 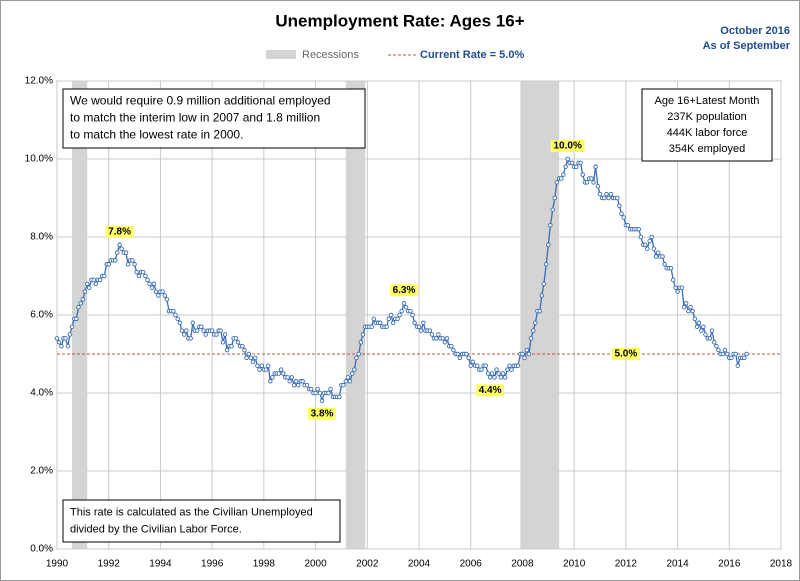 I want to click on x-tick-label: 1992, so click(x=109, y=564).